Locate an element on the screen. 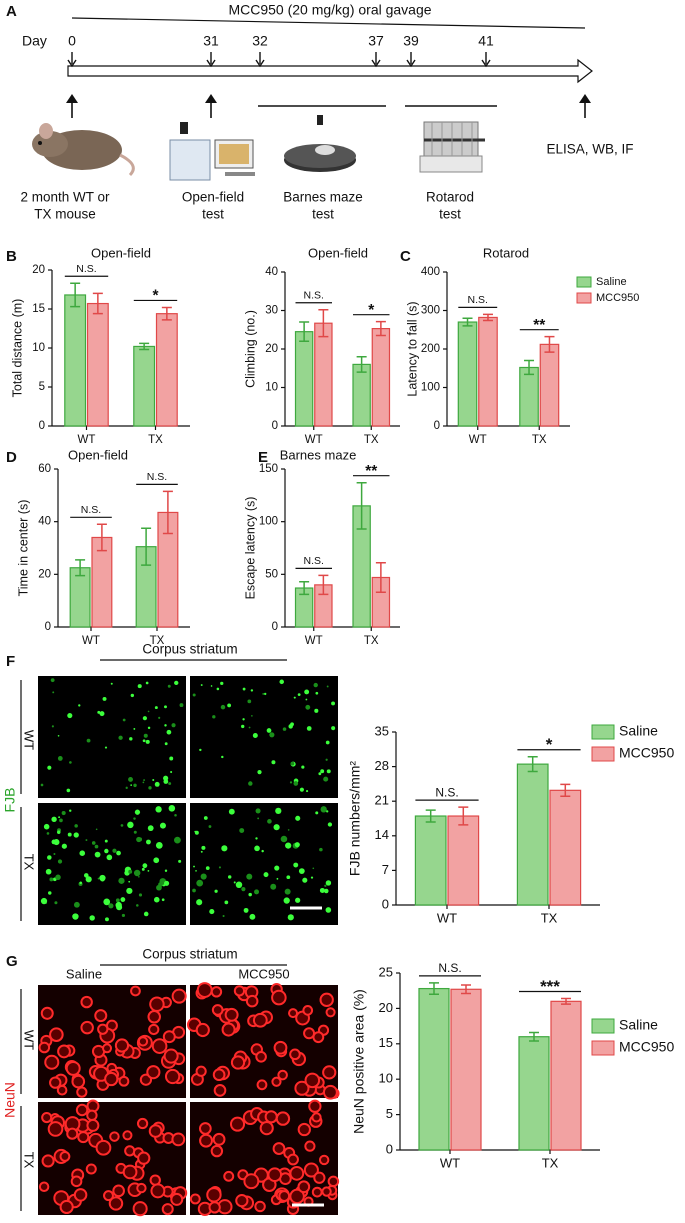  chart-title: Open-field is located at coordinates (338, 252).